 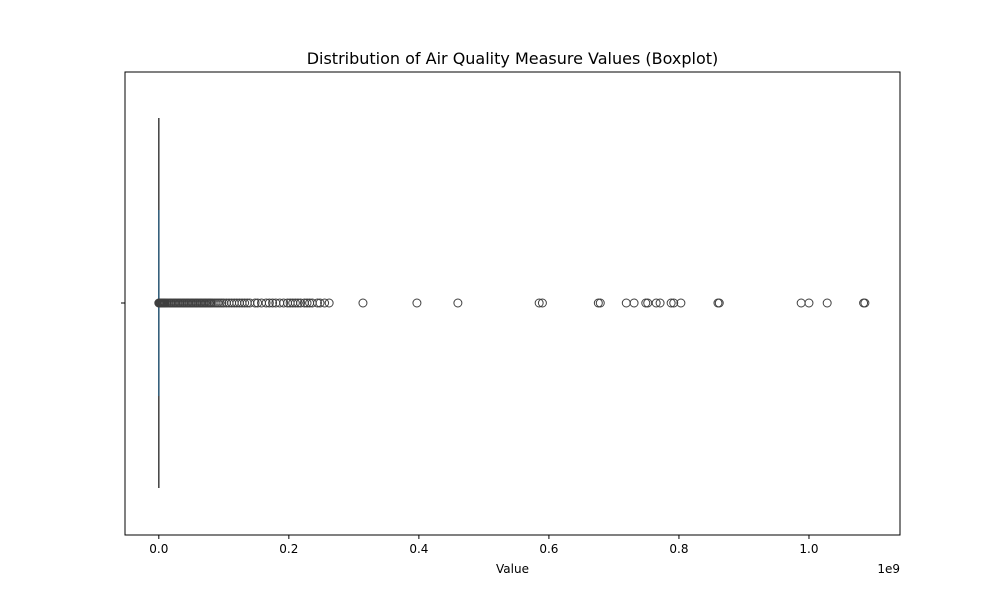 What do you see at coordinates (158, 549) in the screenshot?
I see `x-tick-label: 0.0` at bounding box center [158, 549].